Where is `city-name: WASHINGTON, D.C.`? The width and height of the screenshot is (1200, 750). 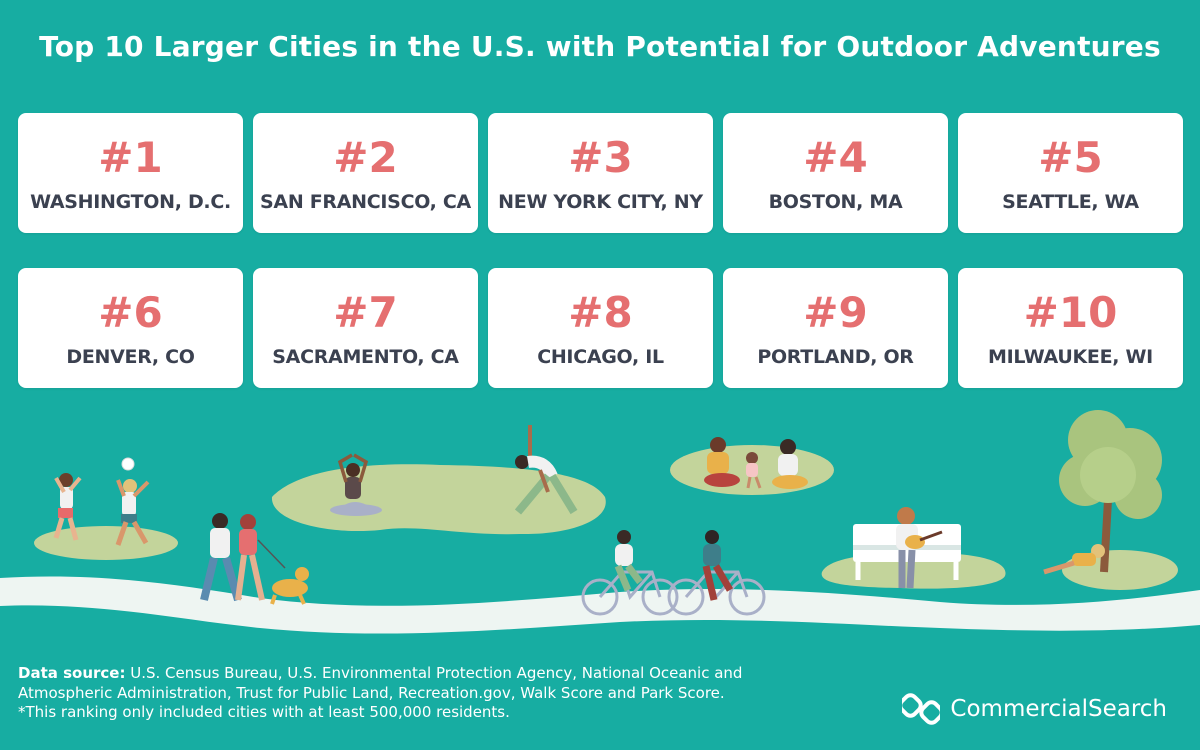
city-name: WASHINGTON, D.C. is located at coordinates (130, 202).